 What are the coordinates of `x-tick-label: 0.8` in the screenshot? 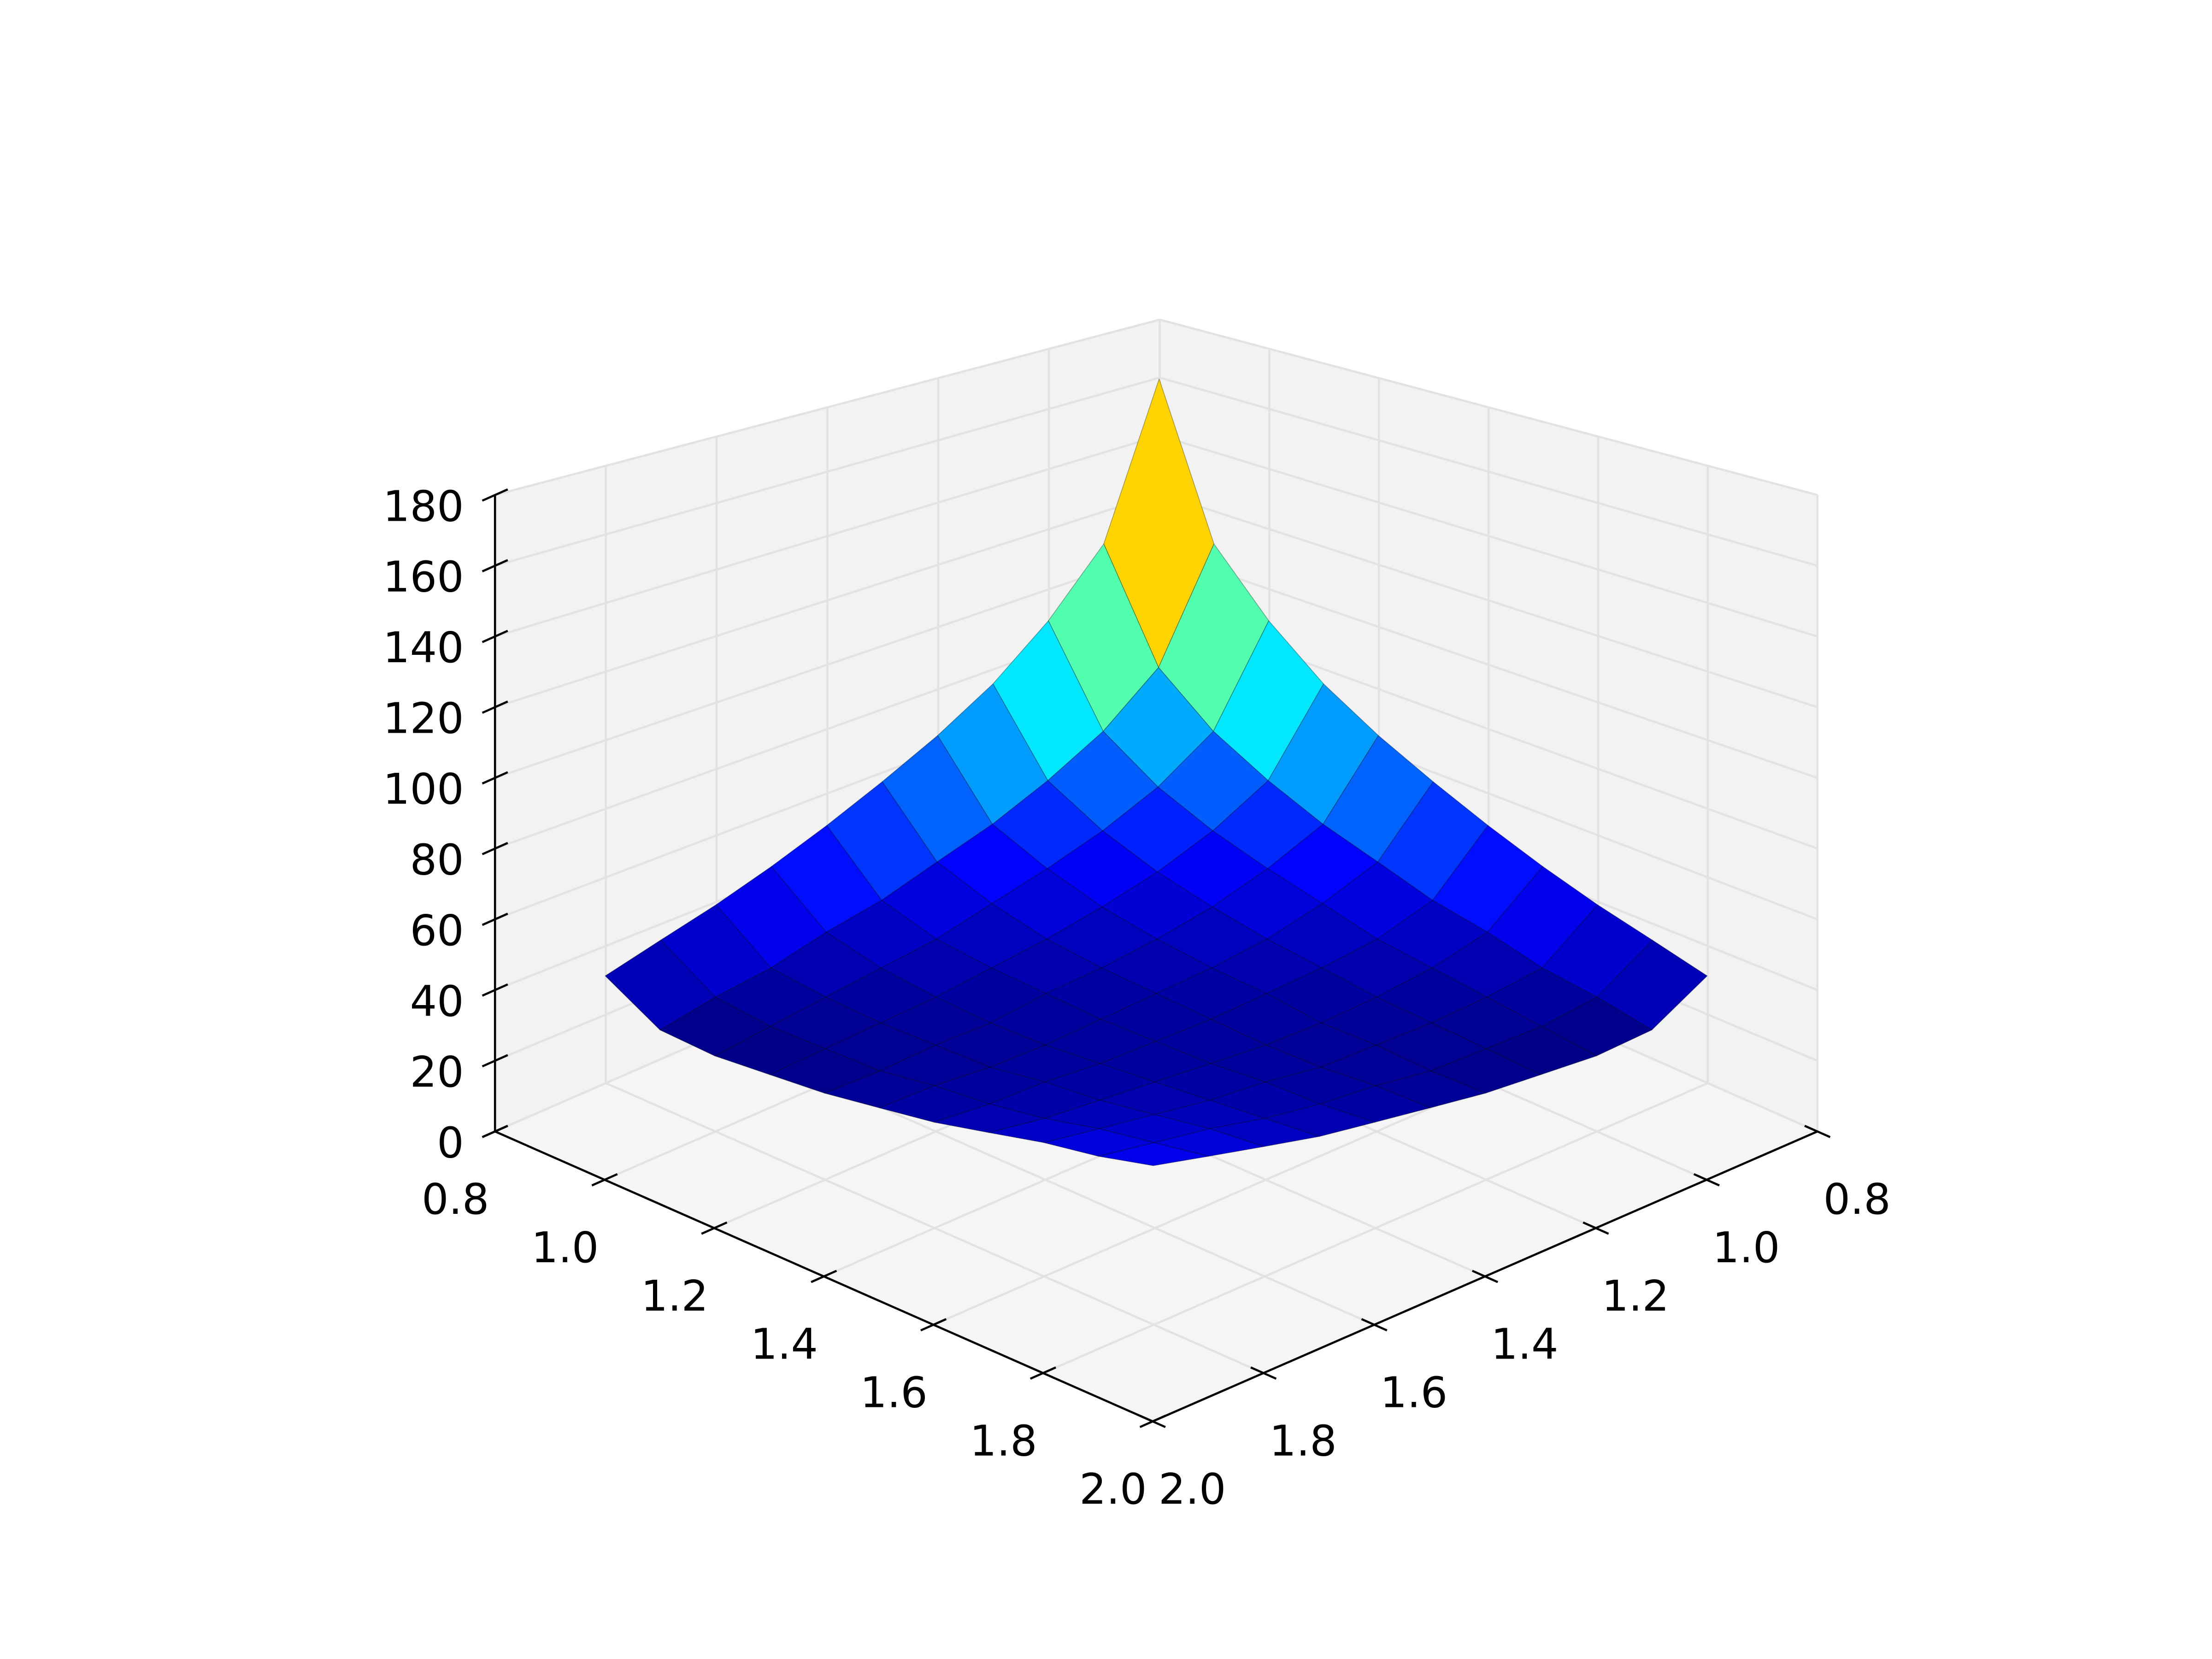 It's located at (455, 1199).